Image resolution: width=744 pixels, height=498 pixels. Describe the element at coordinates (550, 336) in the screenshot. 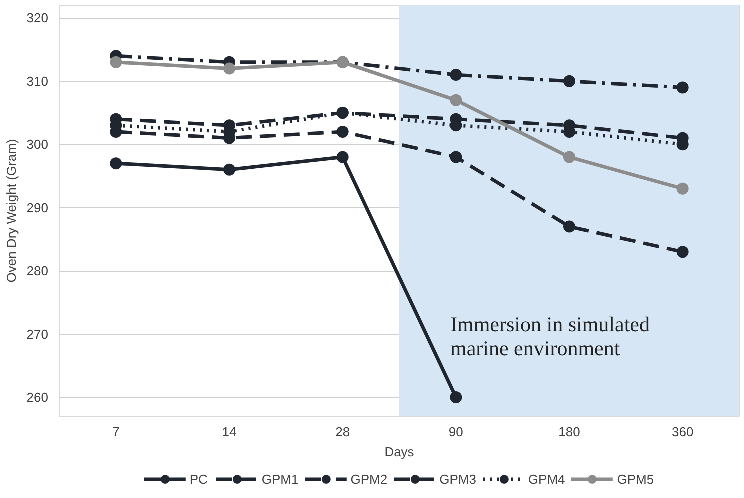

I see `band-label: Immersion in simulated marine environment` at that location.